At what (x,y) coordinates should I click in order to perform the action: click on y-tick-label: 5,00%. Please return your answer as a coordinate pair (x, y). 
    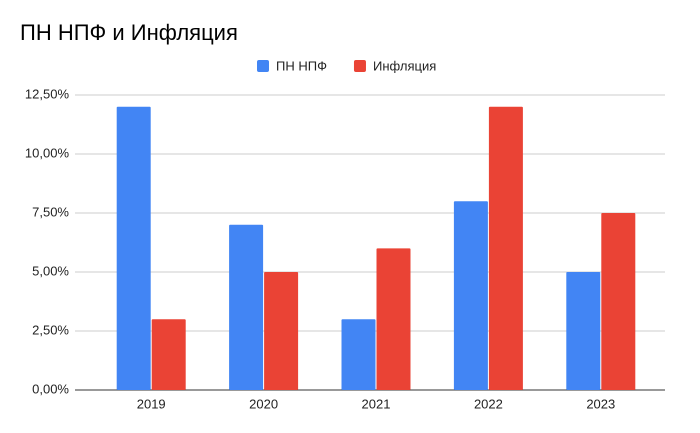
    Looking at the image, I should click on (50, 270).